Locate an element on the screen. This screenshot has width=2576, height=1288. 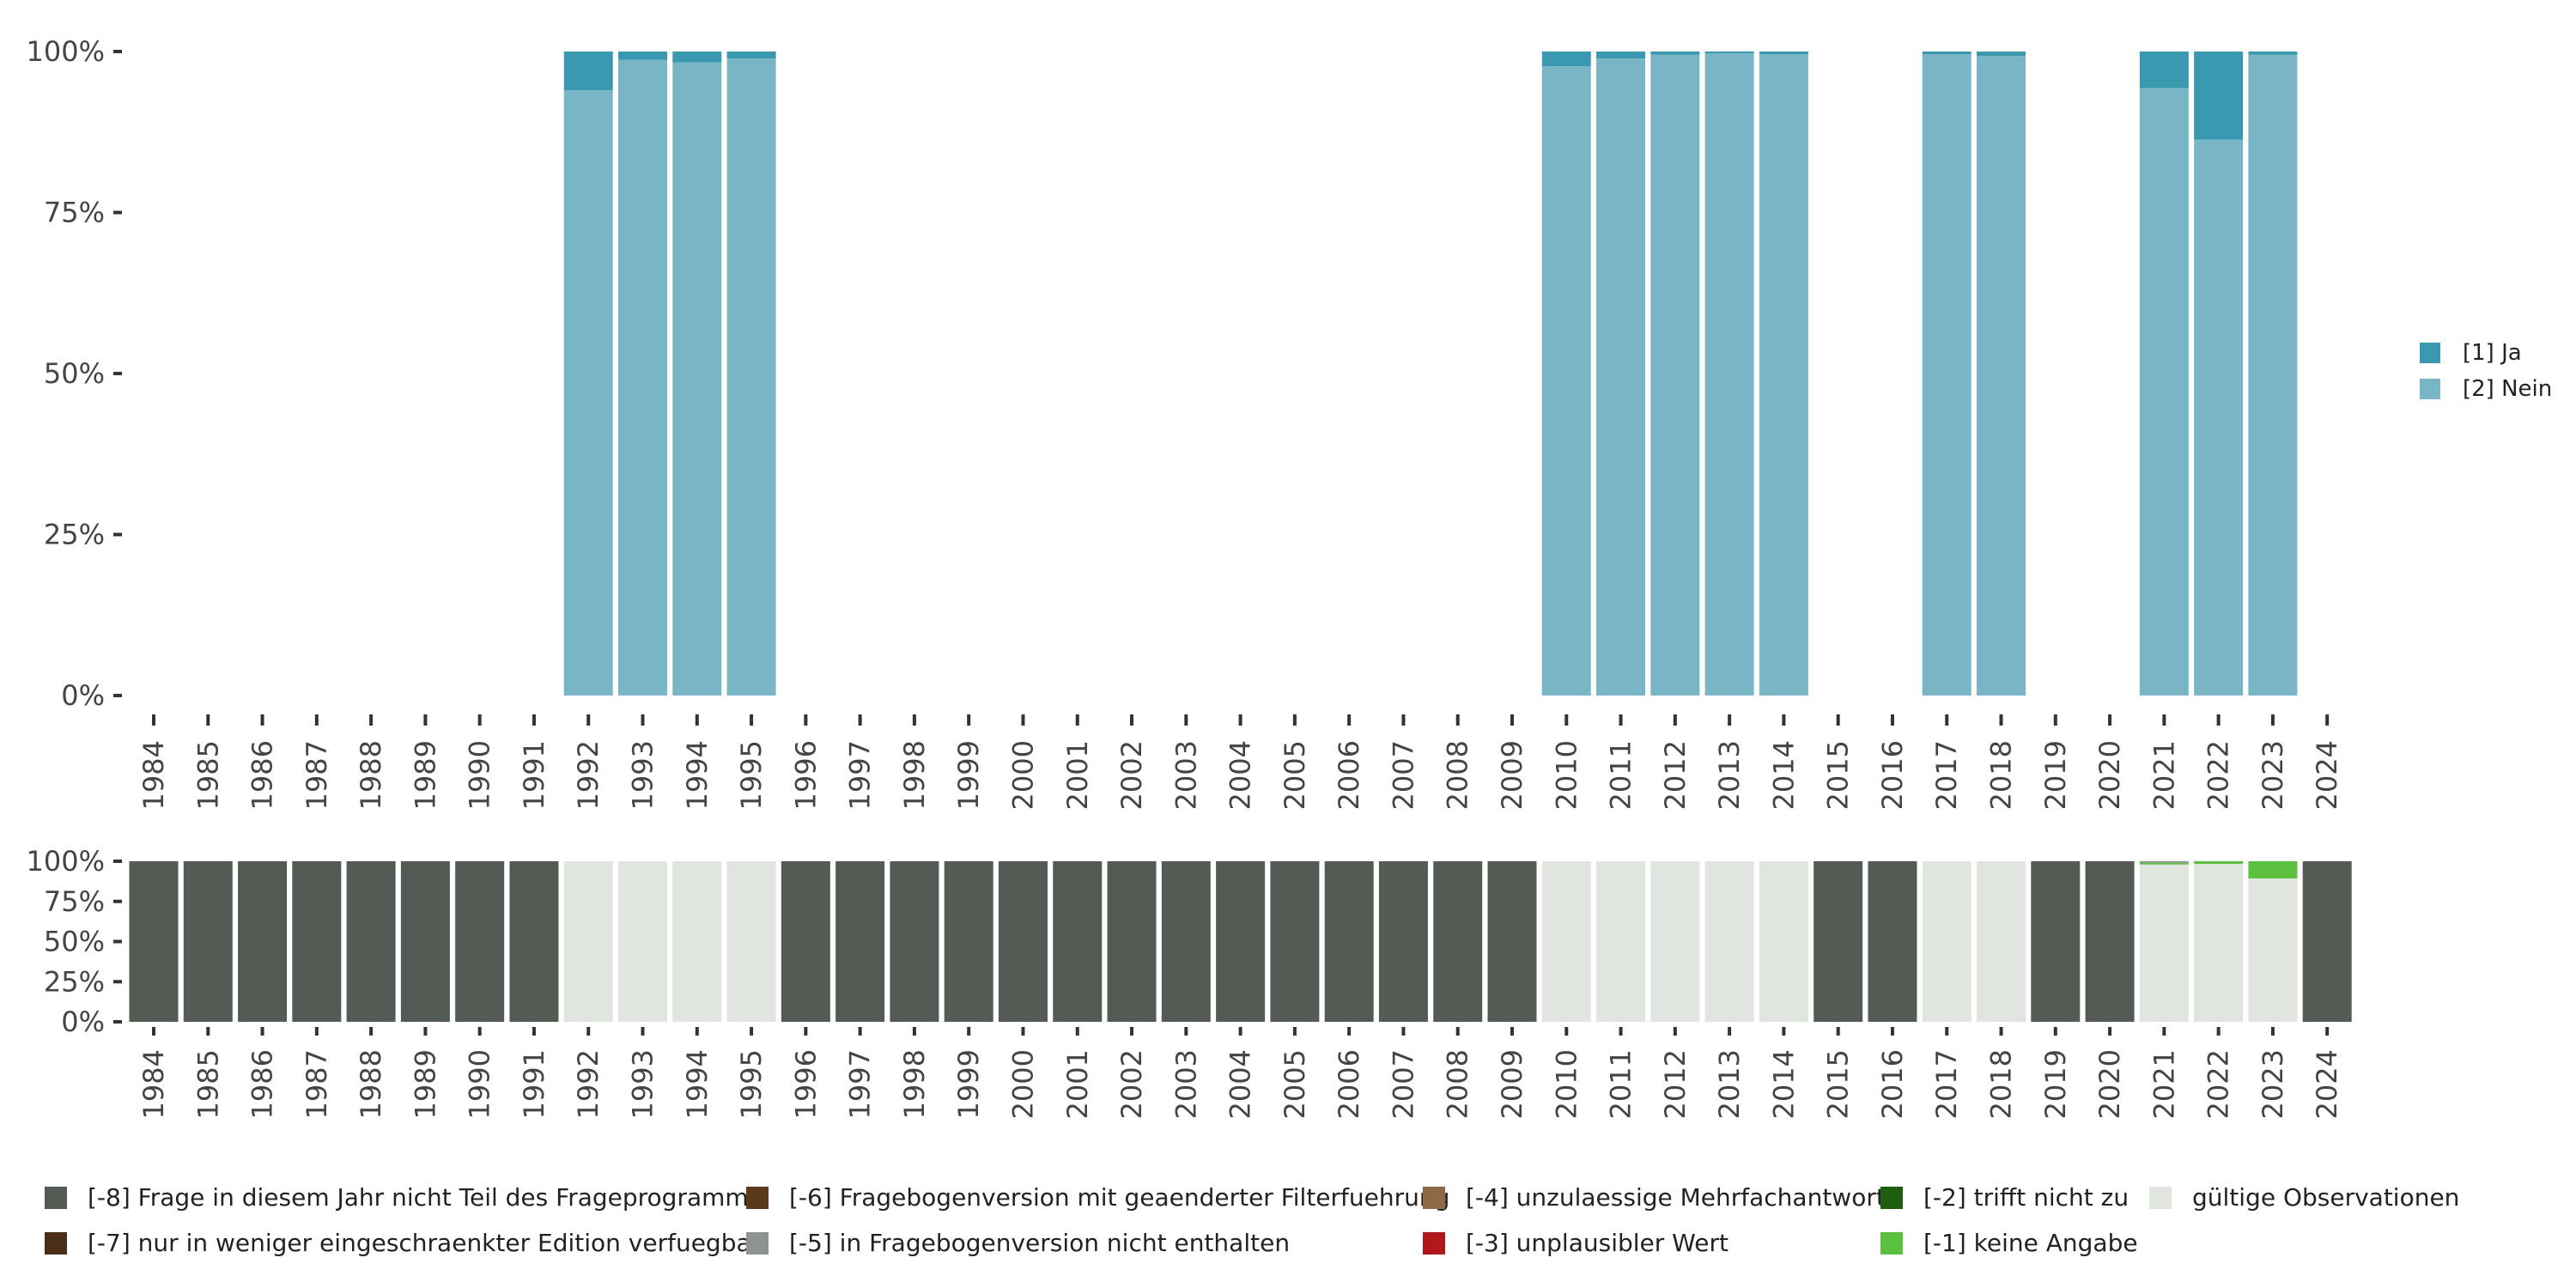
bar-2002--8-frage-in-diesem-jahr-nicht-teil-des-frageprogramms is located at coordinates (1132, 941).